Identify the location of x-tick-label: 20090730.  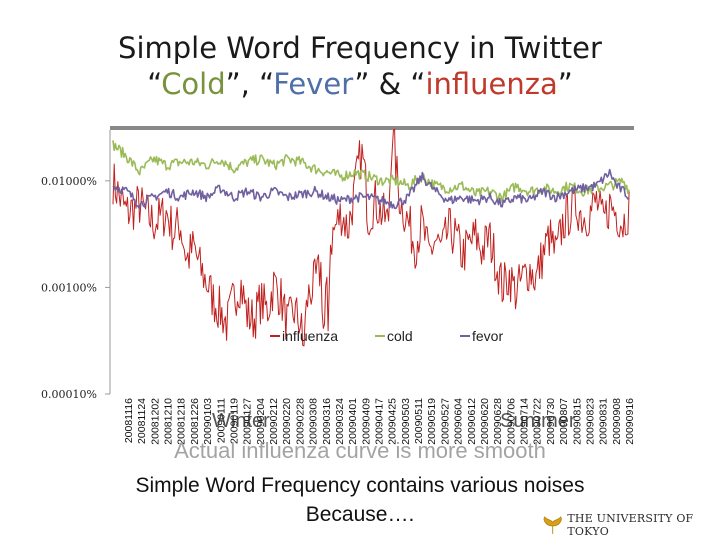
(551, 421).